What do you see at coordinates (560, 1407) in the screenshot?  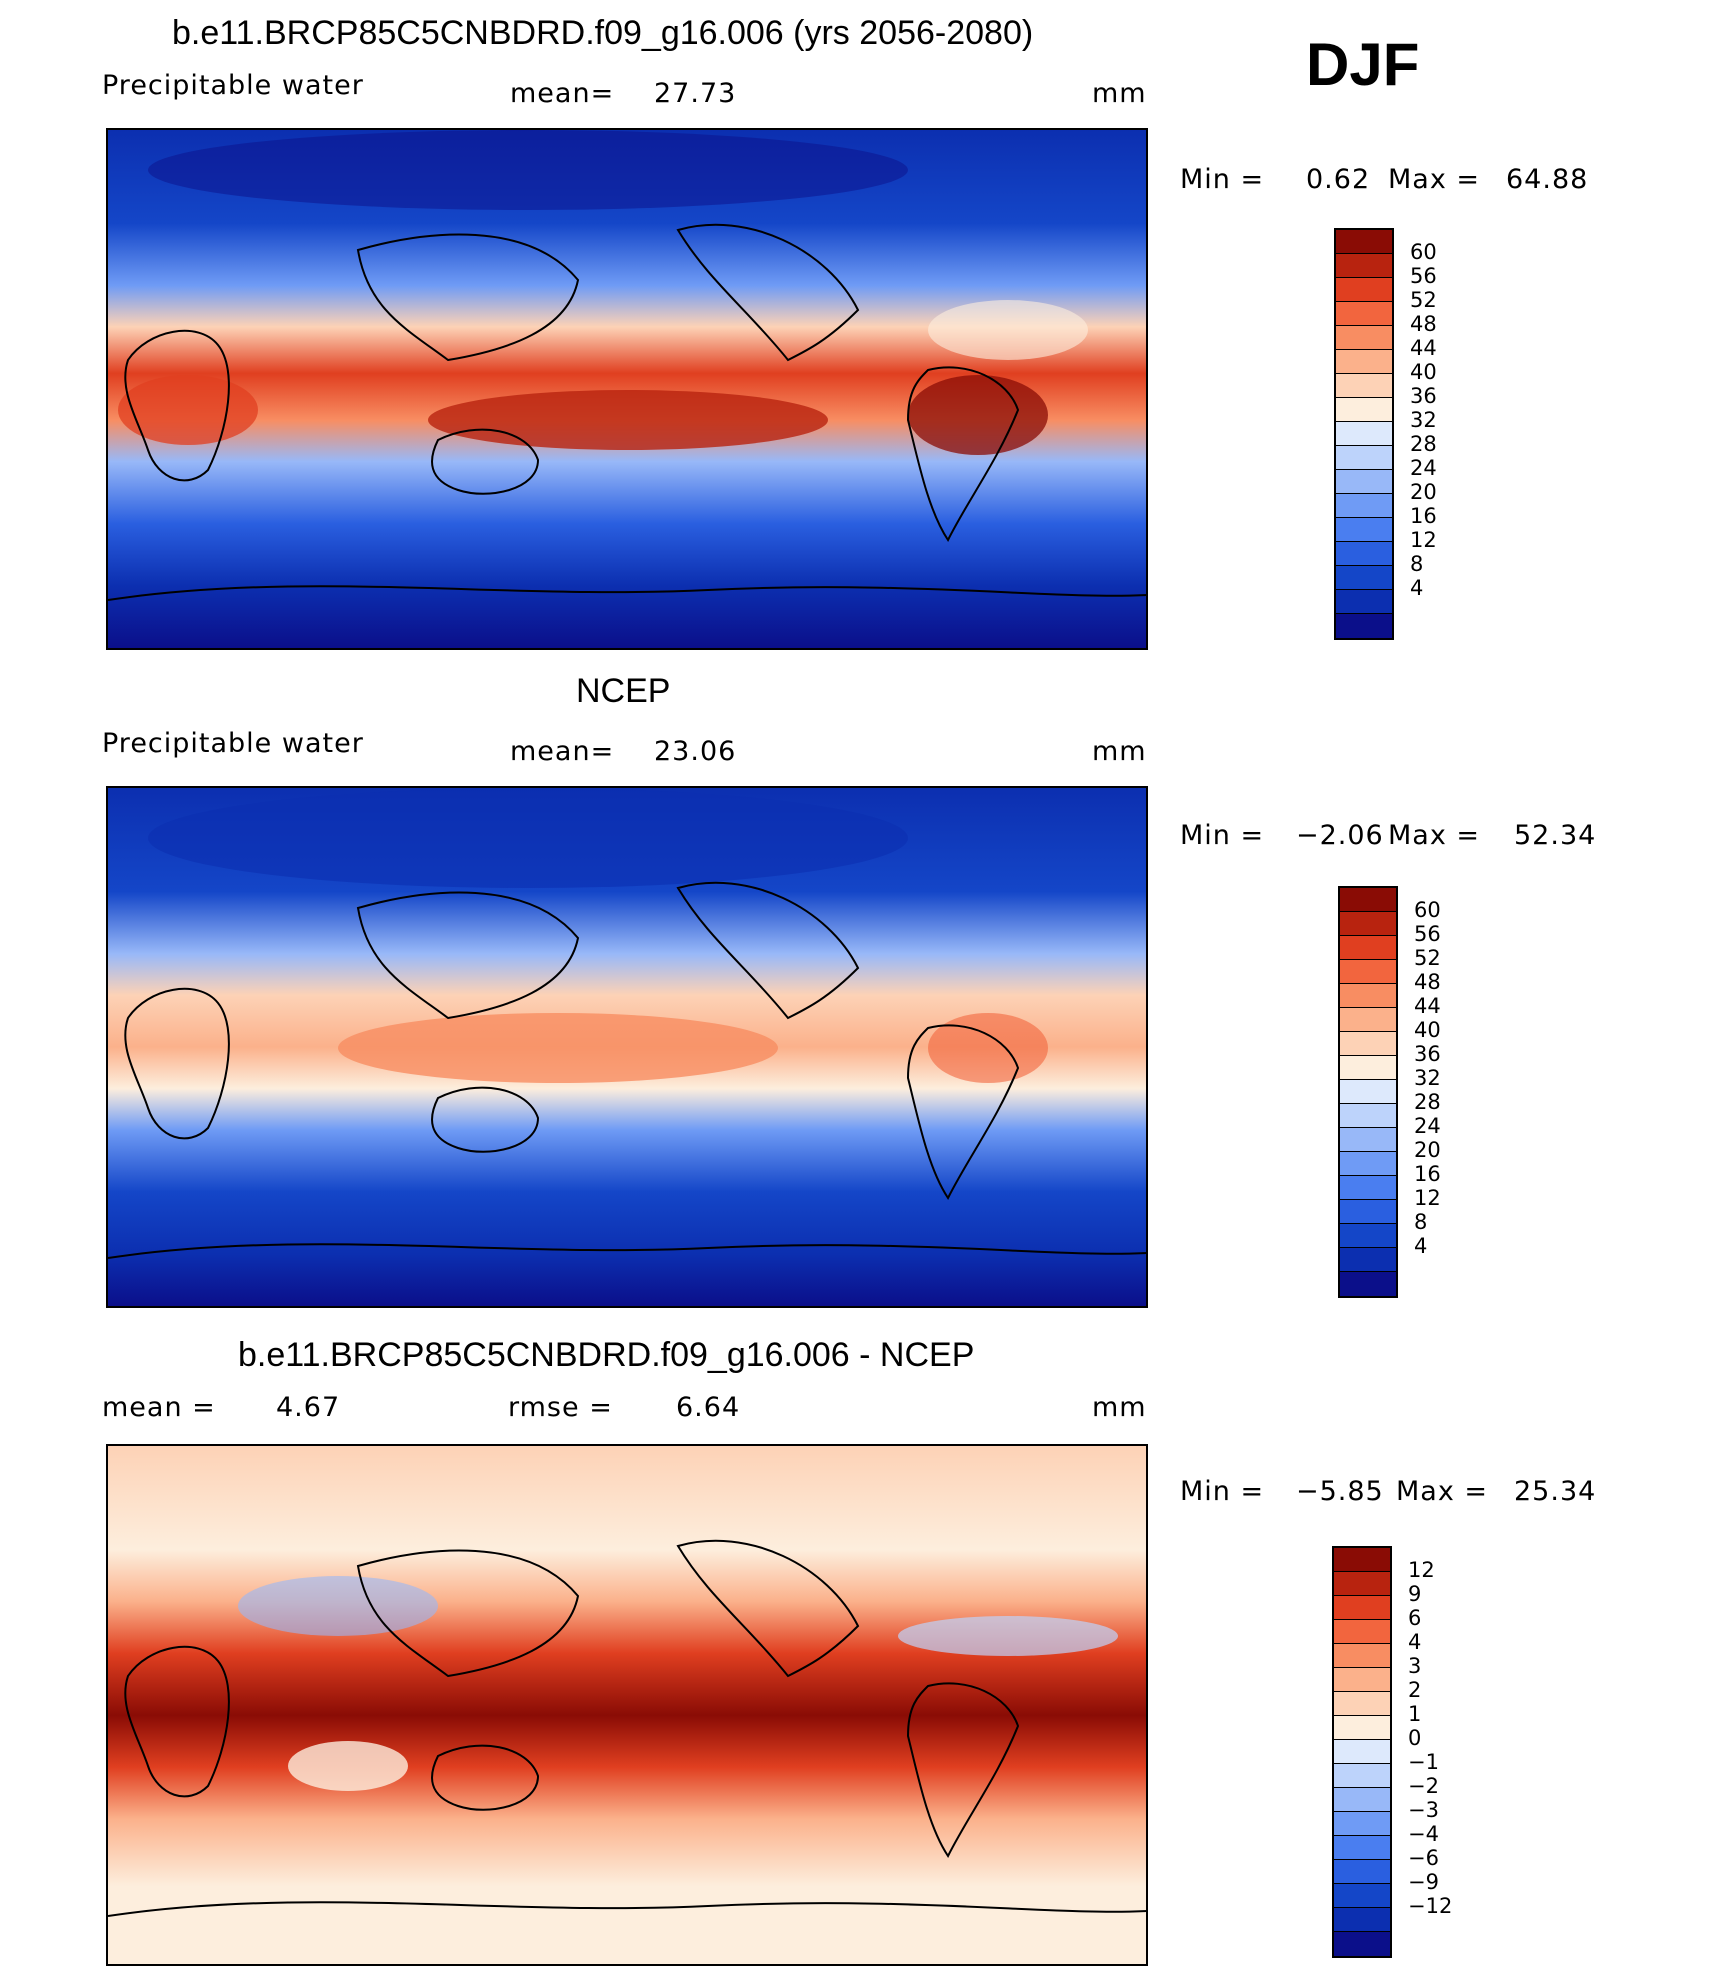 I see `panel3-rmse-label: rmse =` at bounding box center [560, 1407].